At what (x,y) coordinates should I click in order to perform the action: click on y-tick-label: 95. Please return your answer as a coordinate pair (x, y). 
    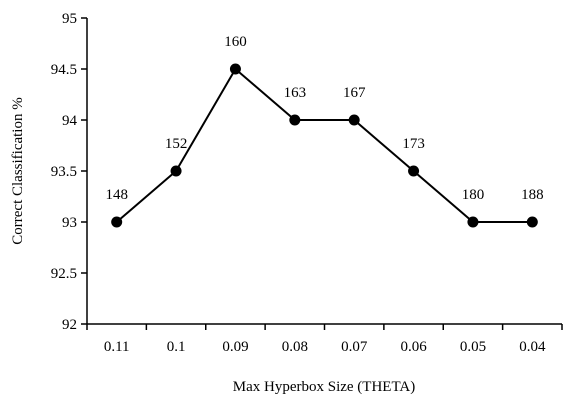
    Looking at the image, I should click on (69, 19).